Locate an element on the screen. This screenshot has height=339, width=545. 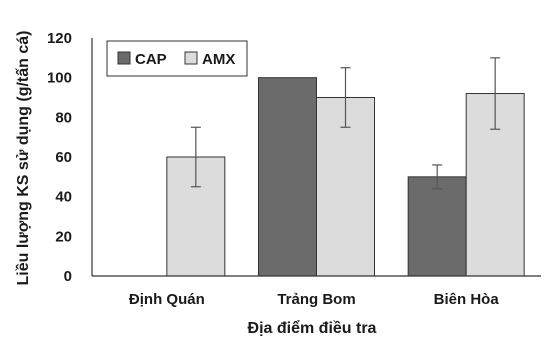
y-axis-title: Liều lượng KS sử dụng (g/tấn cá) is located at coordinates (23, 158).